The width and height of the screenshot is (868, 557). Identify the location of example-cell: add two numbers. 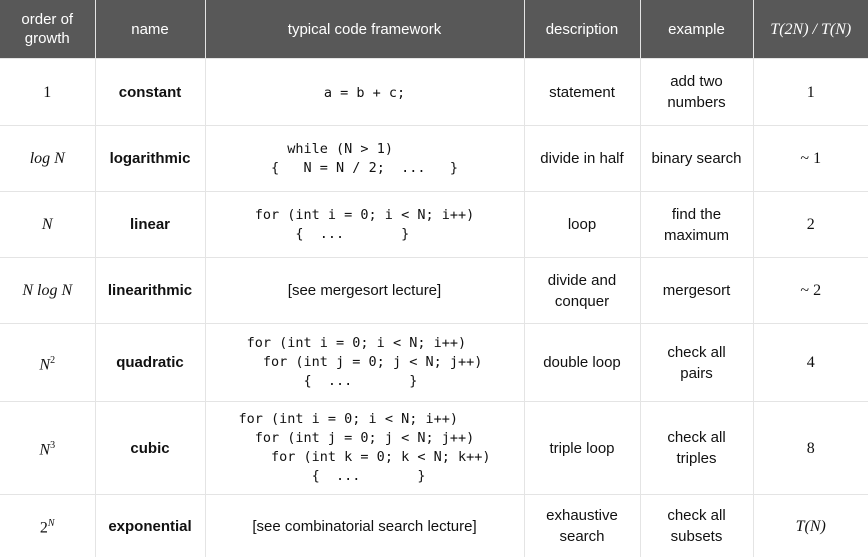
(696, 92).